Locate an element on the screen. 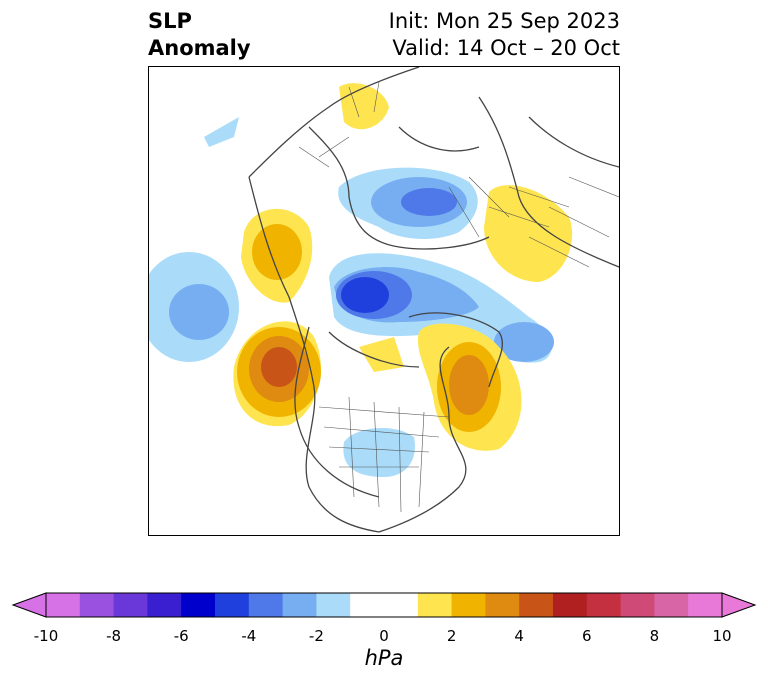 This screenshot has width=768, height=686. colorbar-tick-label: 0 is located at coordinates (384, 636).